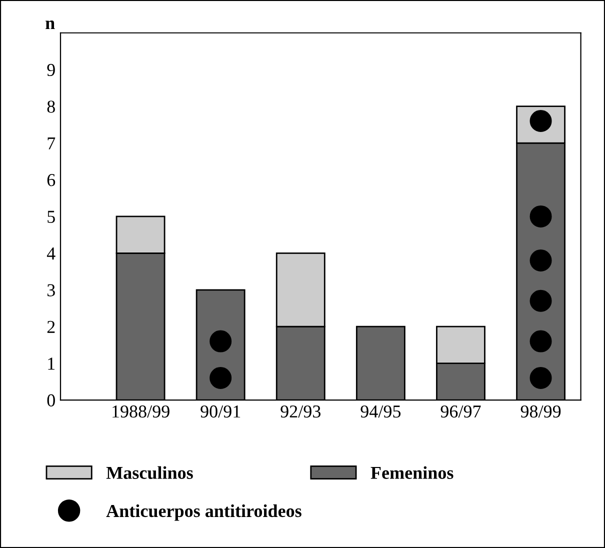  I want to click on x-tick-label: 98/99, so click(540, 411).